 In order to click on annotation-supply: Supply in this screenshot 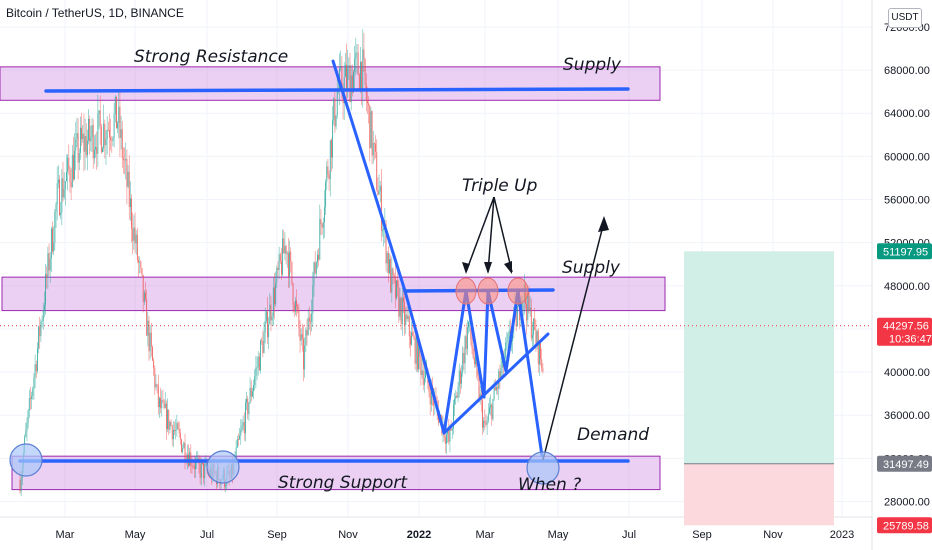, I will do `click(591, 268)`.